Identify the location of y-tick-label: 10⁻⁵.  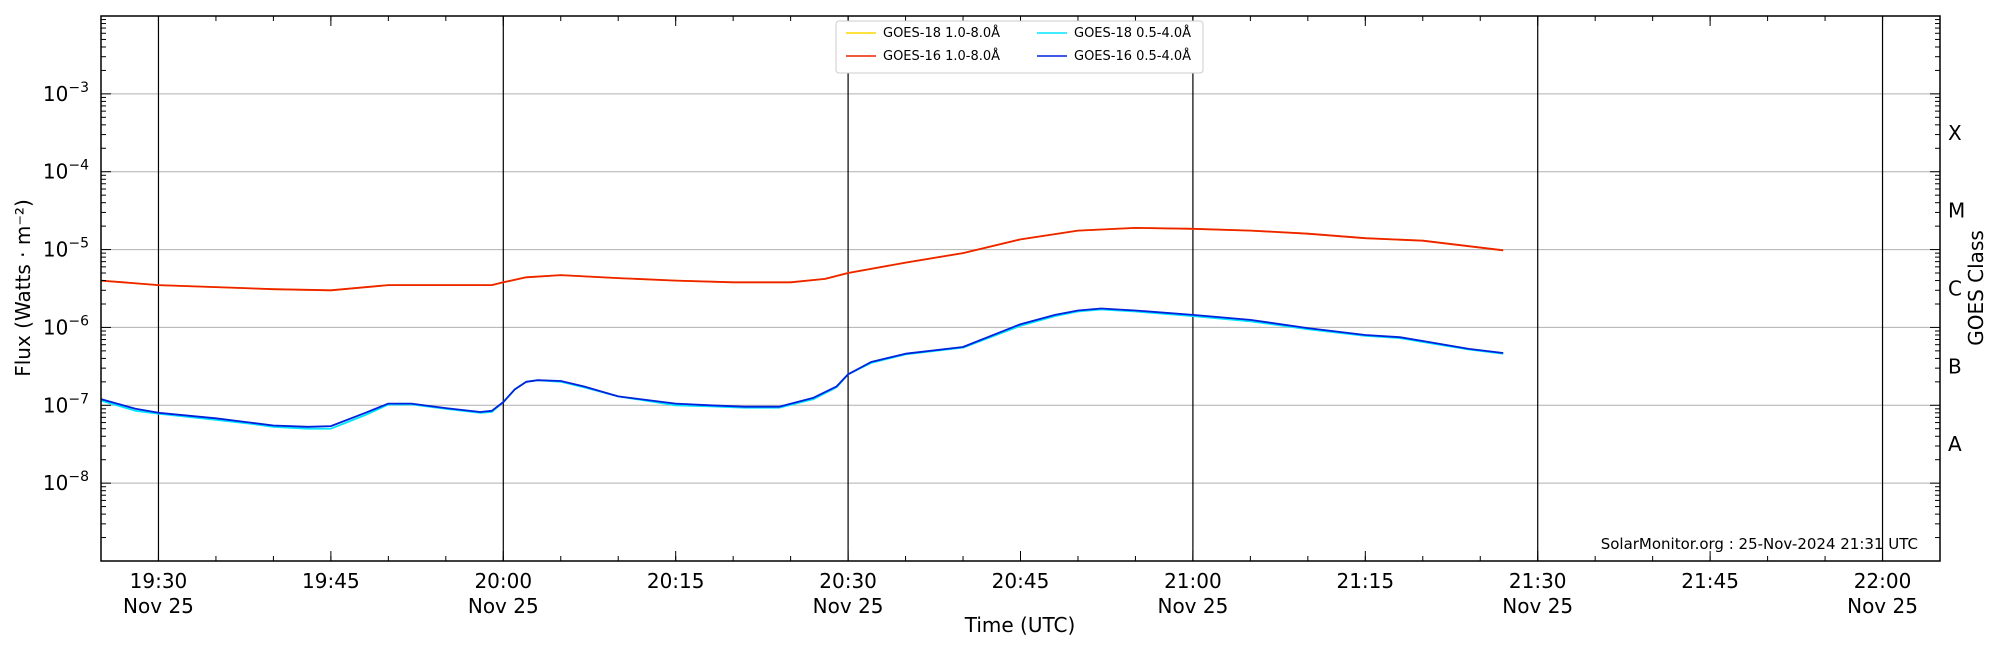
(66, 249).